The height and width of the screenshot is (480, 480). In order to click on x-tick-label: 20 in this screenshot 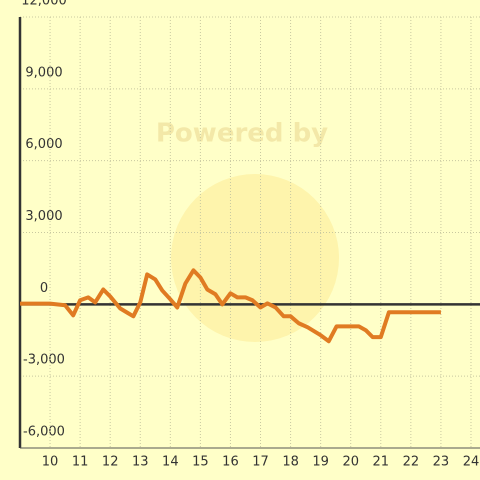, I will do `click(350, 462)`.